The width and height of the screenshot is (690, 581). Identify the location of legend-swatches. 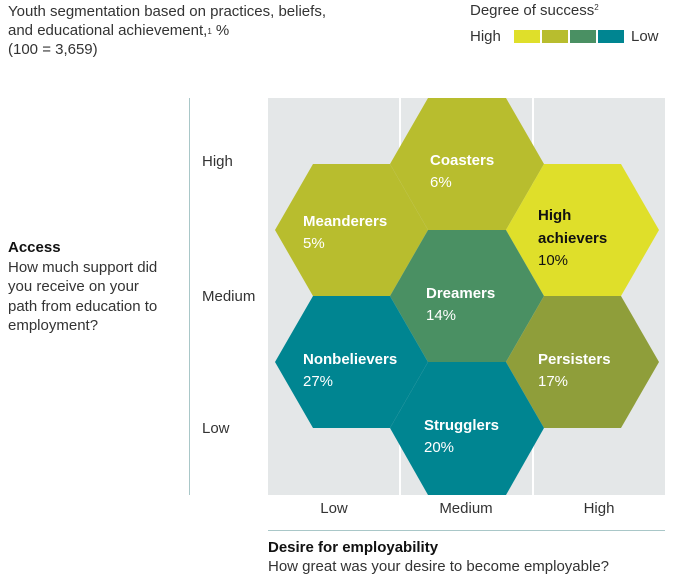
(569, 36).